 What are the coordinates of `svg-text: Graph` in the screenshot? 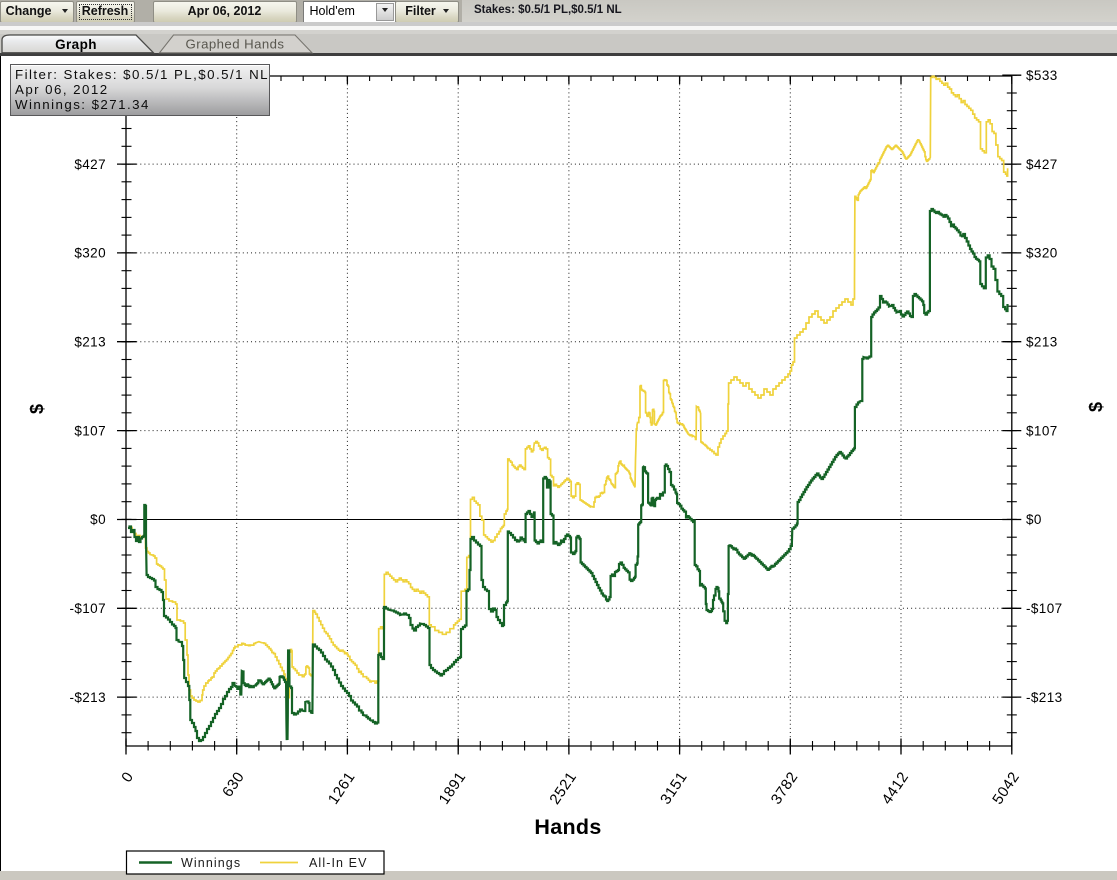 It's located at (76, 44).